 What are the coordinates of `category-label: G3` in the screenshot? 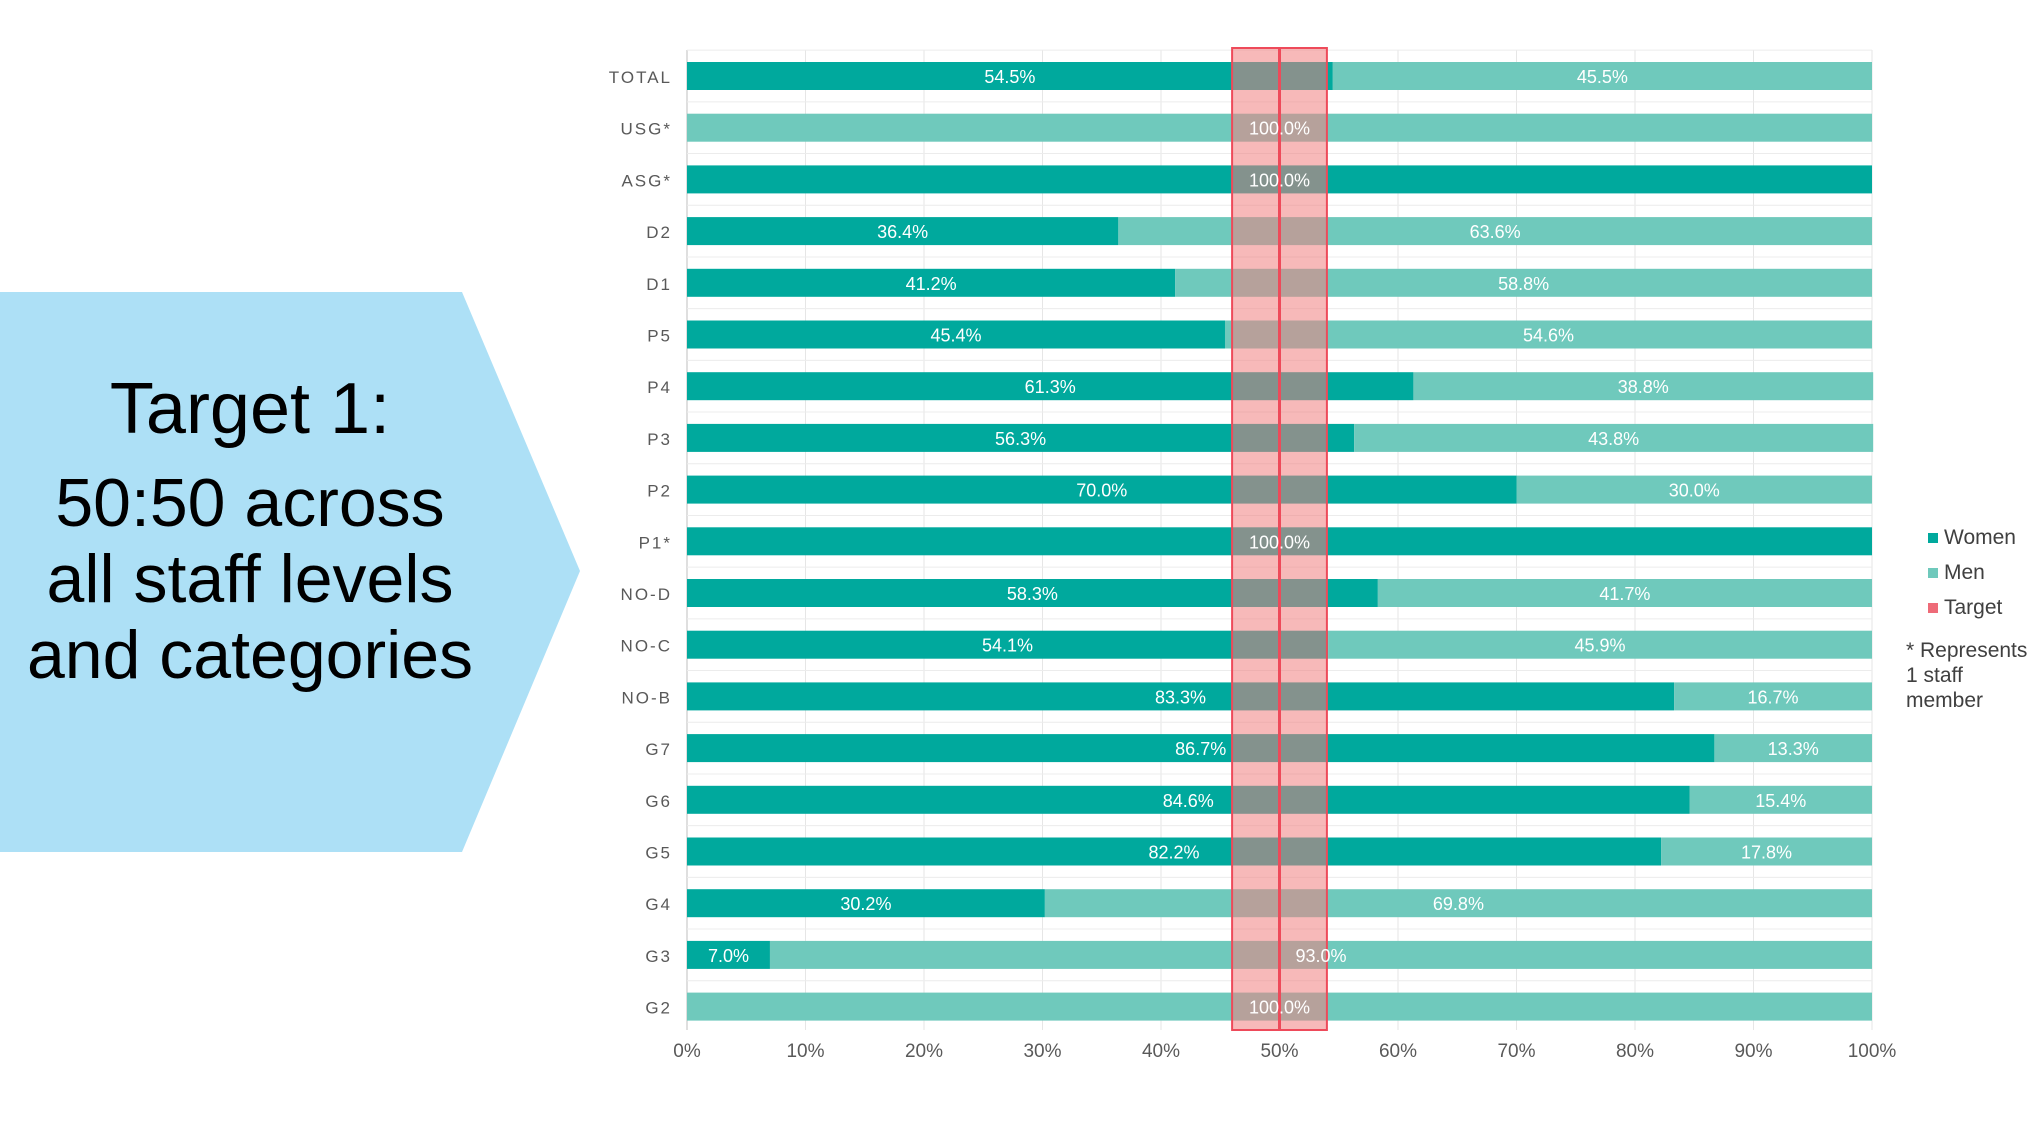 It's located at (658, 956).